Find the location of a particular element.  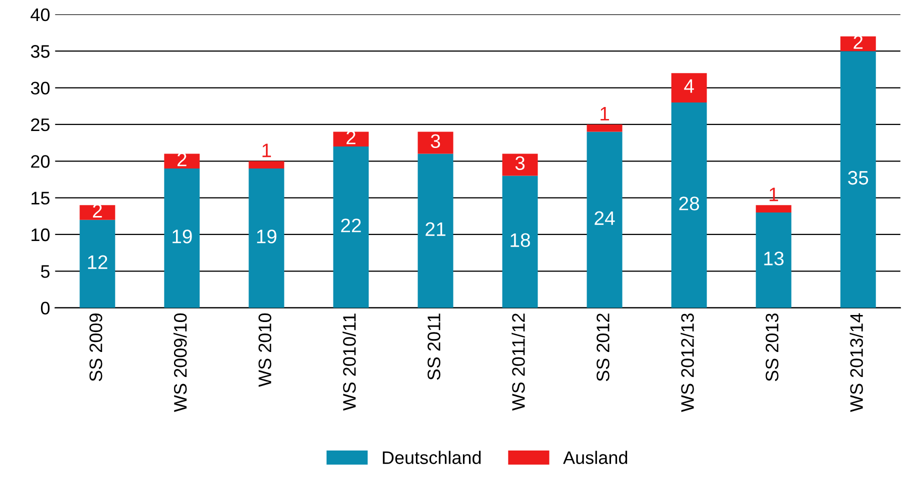

x-tick-label: WS 2011/12 is located at coordinates (518, 362).